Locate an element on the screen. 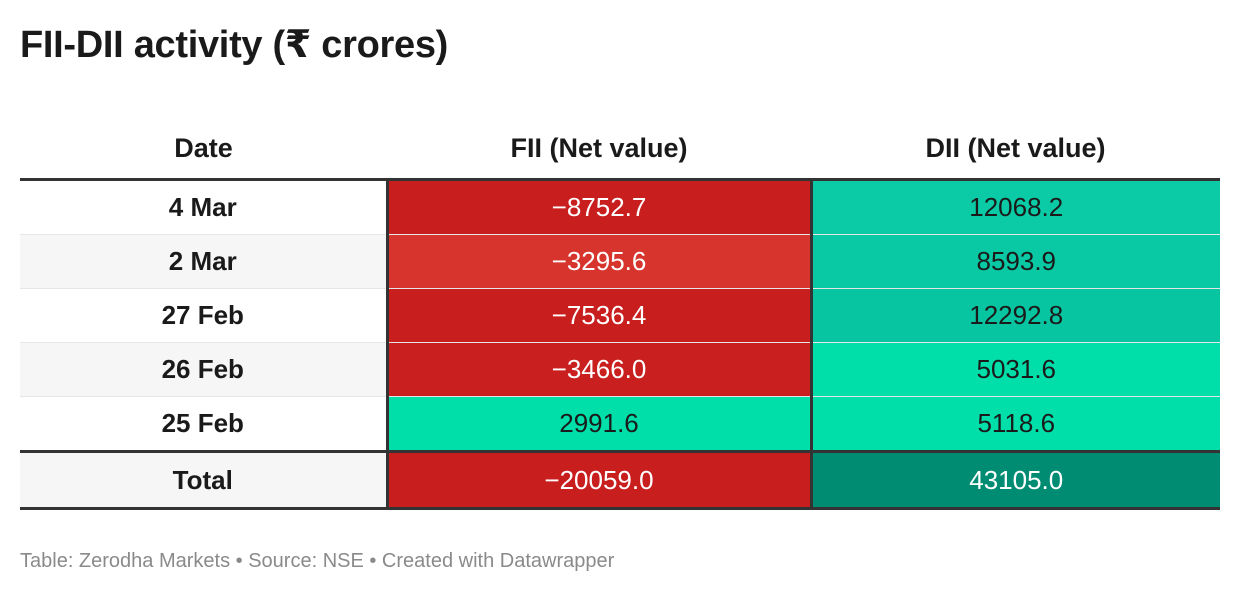  total-fii-cell: −20059.0 is located at coordinates (600, 480).